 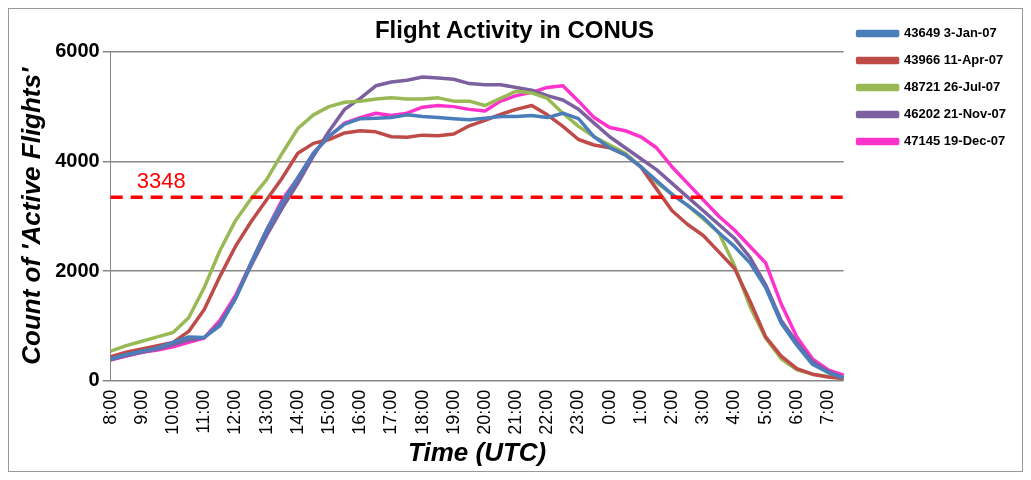 What do you see at coordinates (826, 407) in the screenshot?
I see `x-tick-label: 7:00` at bounding box center [826, 407].